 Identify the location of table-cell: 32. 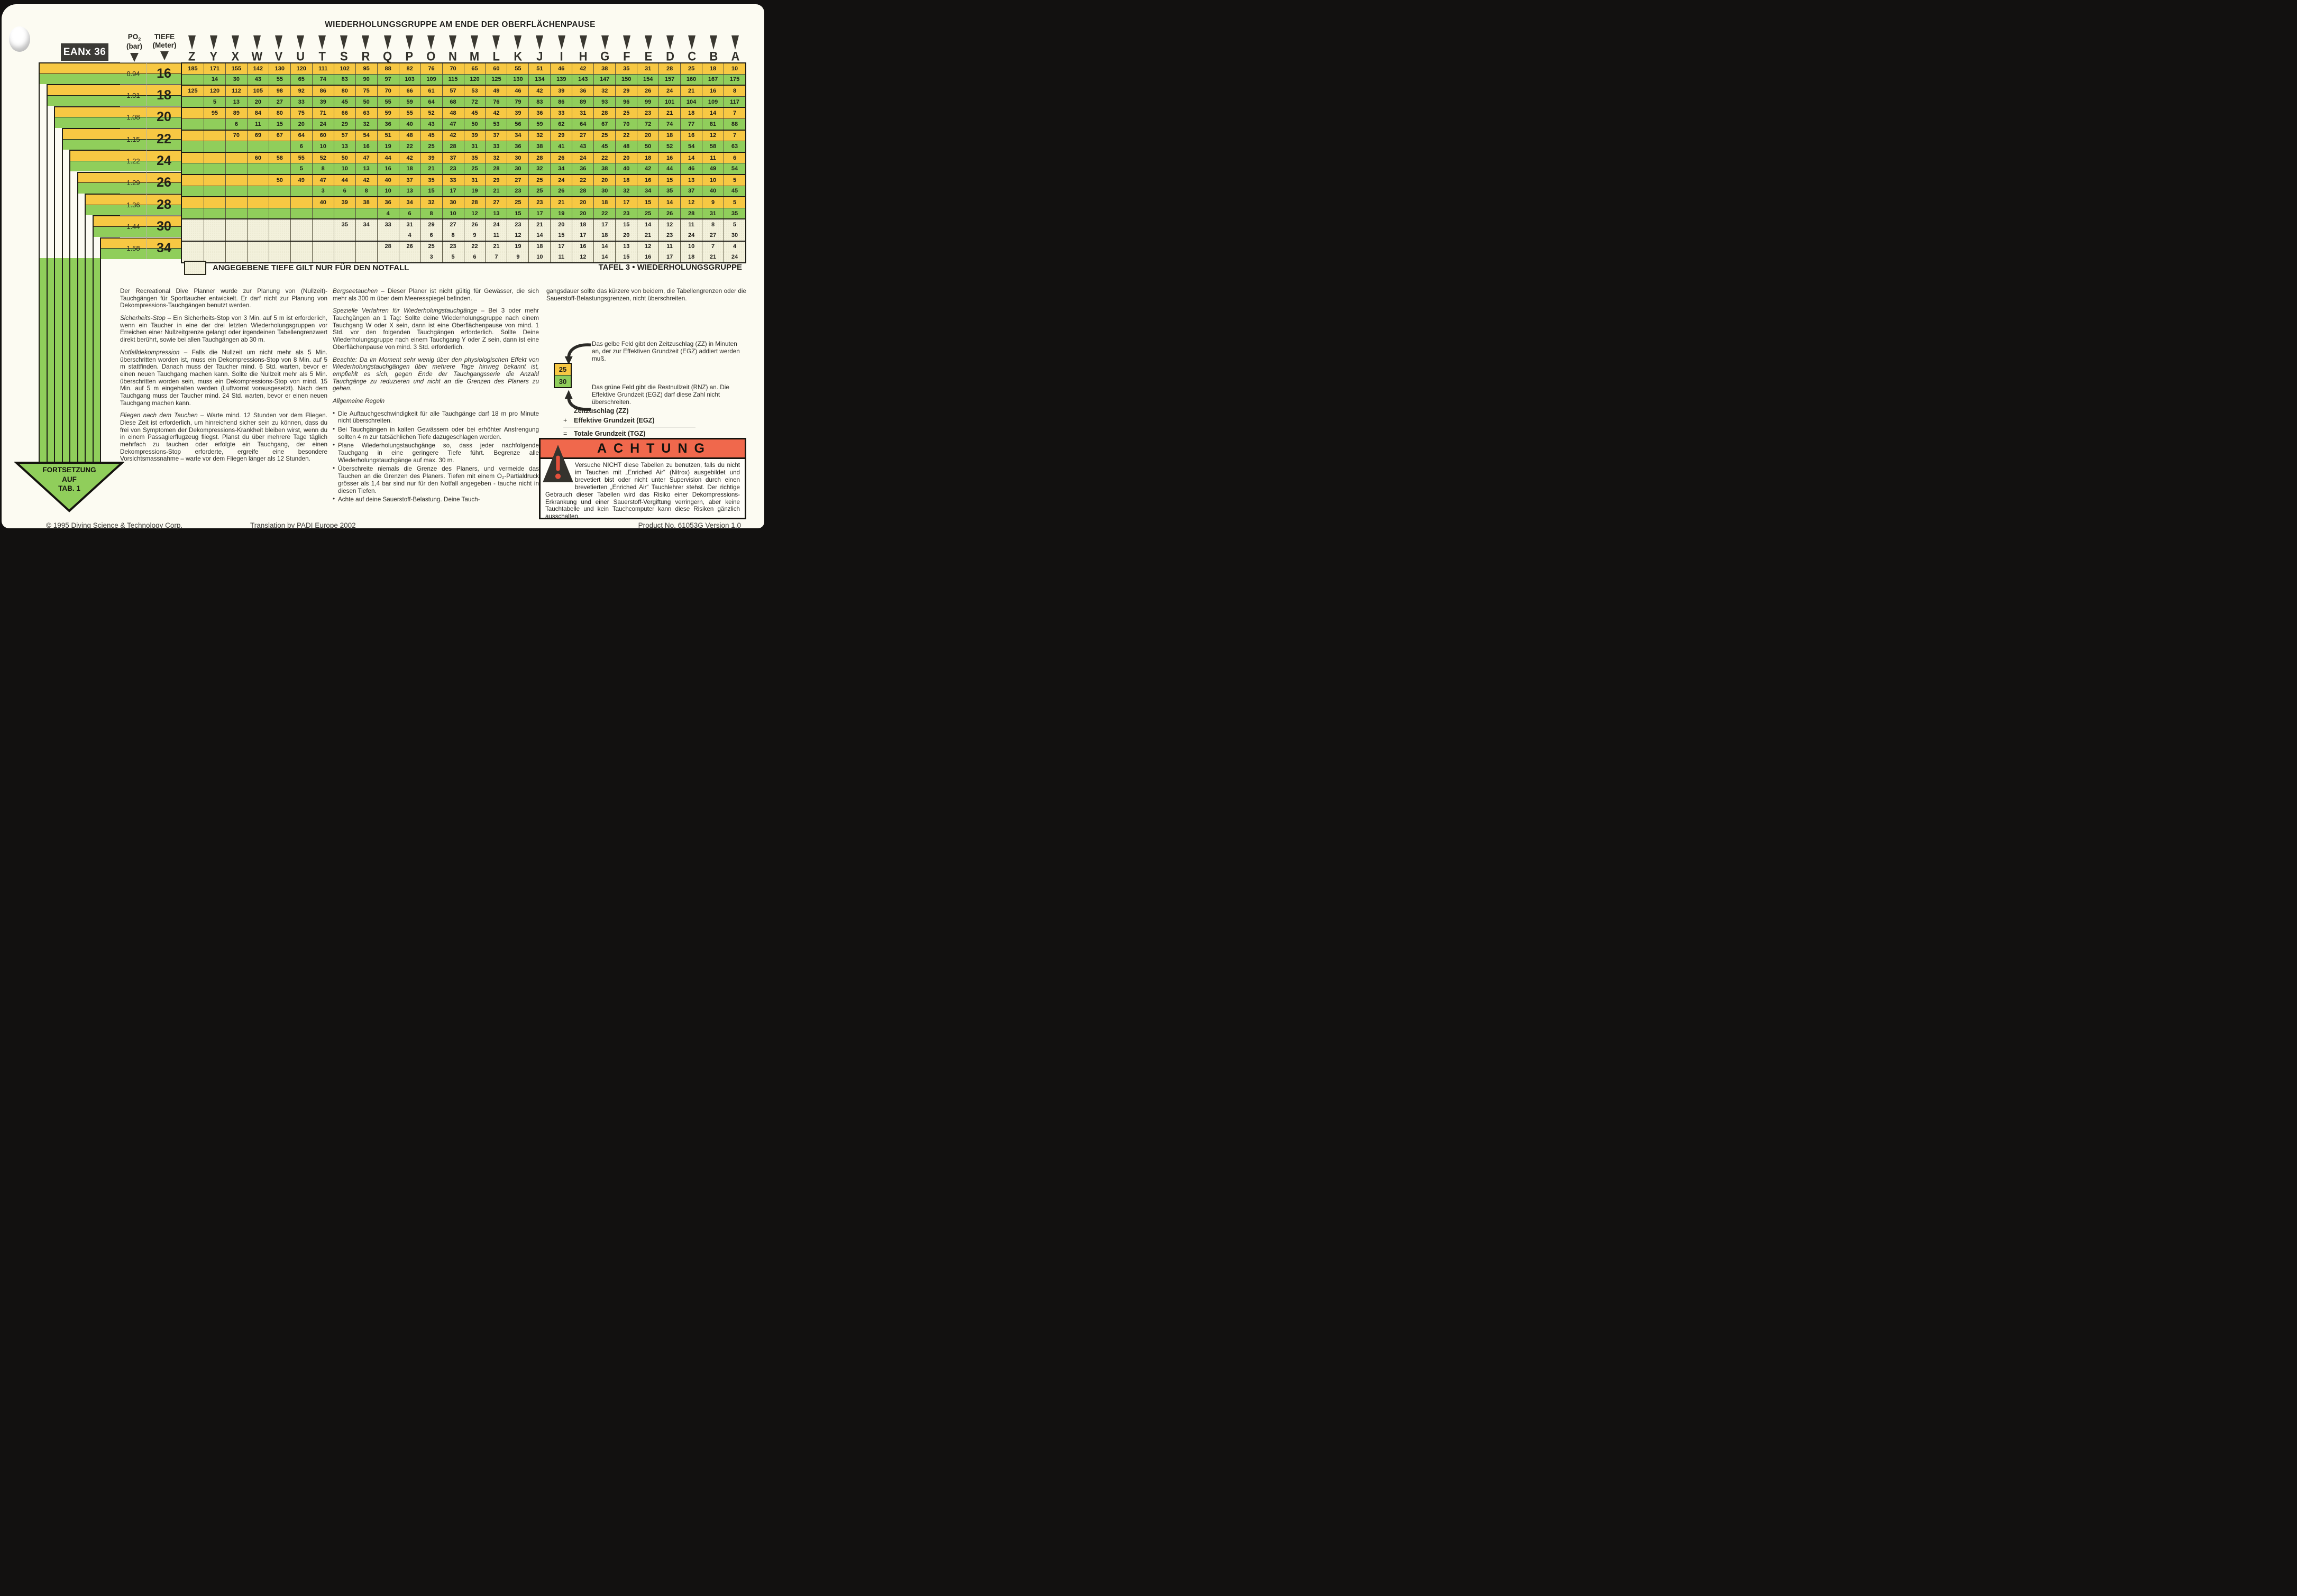
(431, 202).